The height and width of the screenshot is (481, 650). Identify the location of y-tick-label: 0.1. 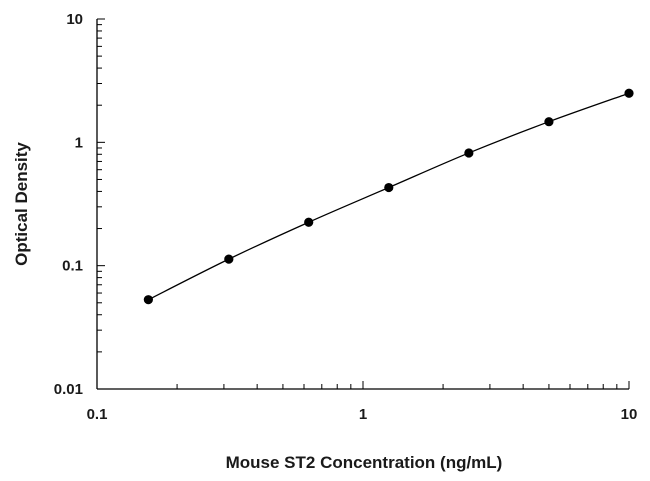
(72, 266).